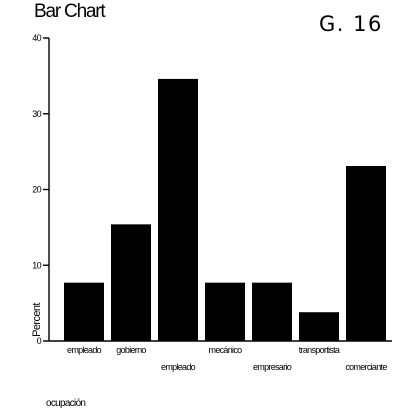  Describe the element at coordinates (319, 350) in the screenshot. I see `category-label: transportista` at that location.